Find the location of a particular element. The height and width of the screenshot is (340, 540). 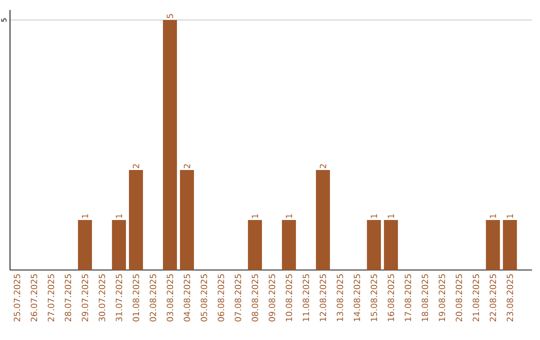

x-tick-label: 23.08.2025 is located at coordinates (510, 298).